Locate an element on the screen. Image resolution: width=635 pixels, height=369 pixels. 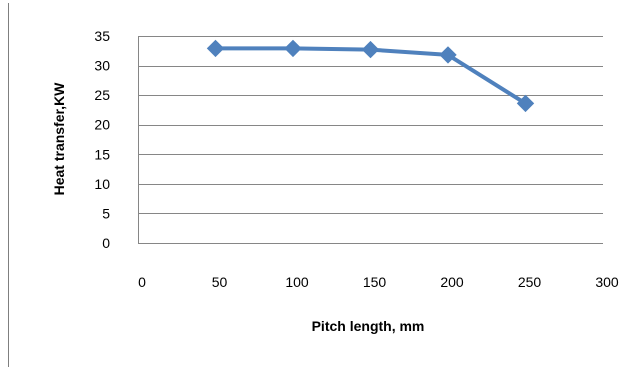
x-tick-label: 150 is located at coordinates (375, 282).